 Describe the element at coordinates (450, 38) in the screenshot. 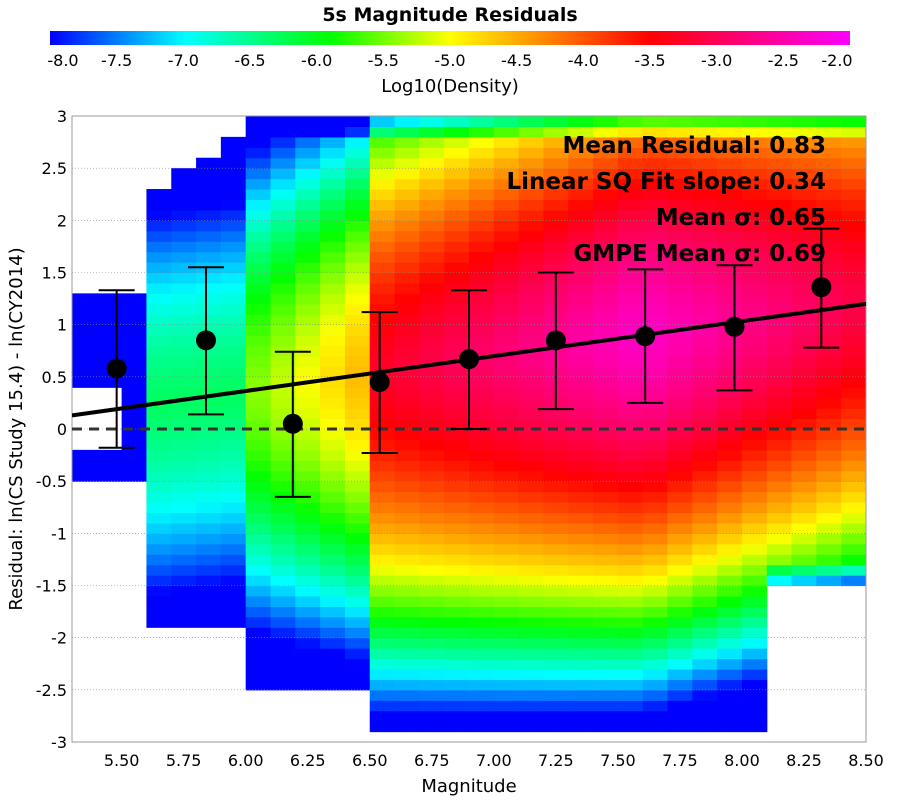

I see `colorbar` at that location.